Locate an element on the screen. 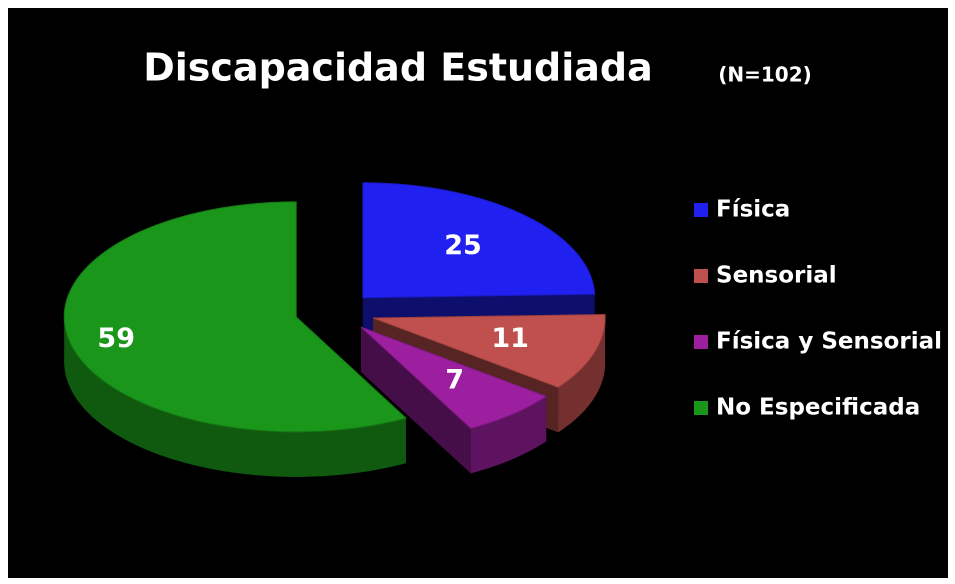  chart-title: Discapacidad Estudiada is located at coordinates (398, 68).